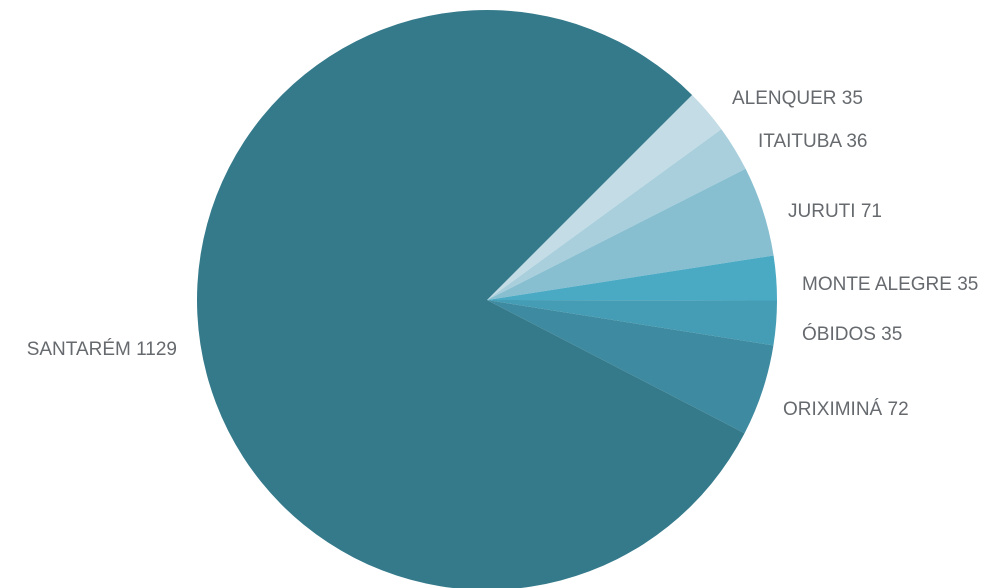 The image size is (1002, 588). Describe the element at coordinates (632, 278) in the screenshot. I see `pie-slice-monte-alegre` at that location.